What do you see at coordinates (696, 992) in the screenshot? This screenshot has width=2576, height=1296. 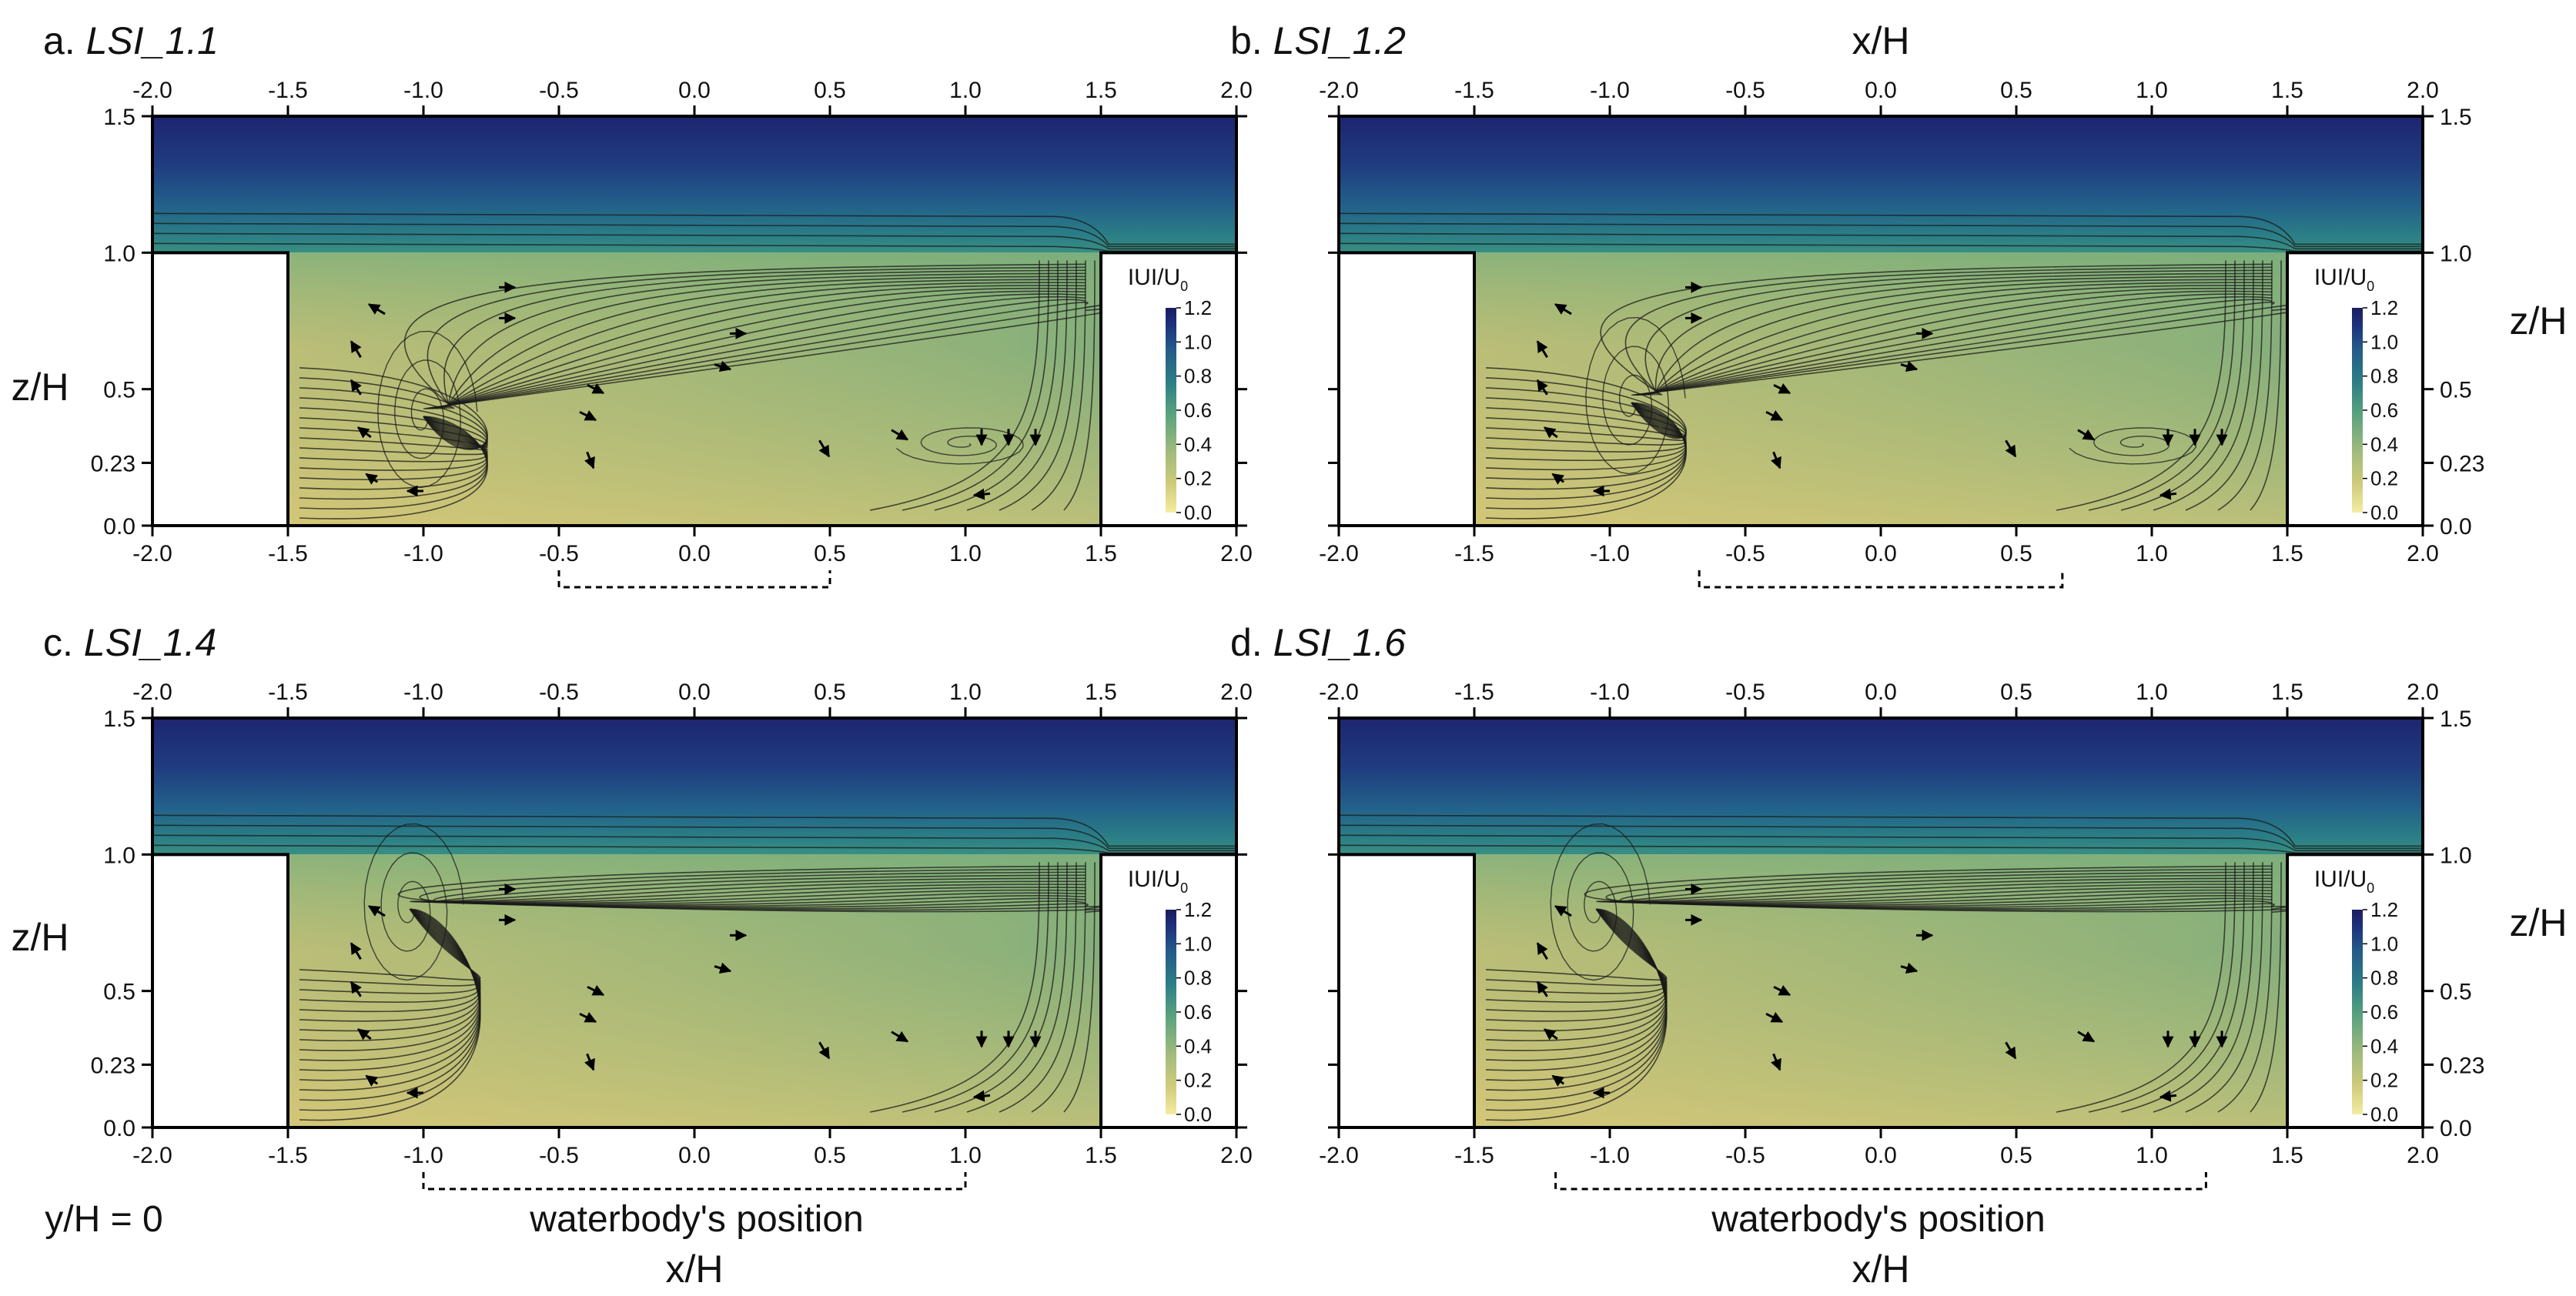 I see `flow-arrows` at bounding box center [696, 992].